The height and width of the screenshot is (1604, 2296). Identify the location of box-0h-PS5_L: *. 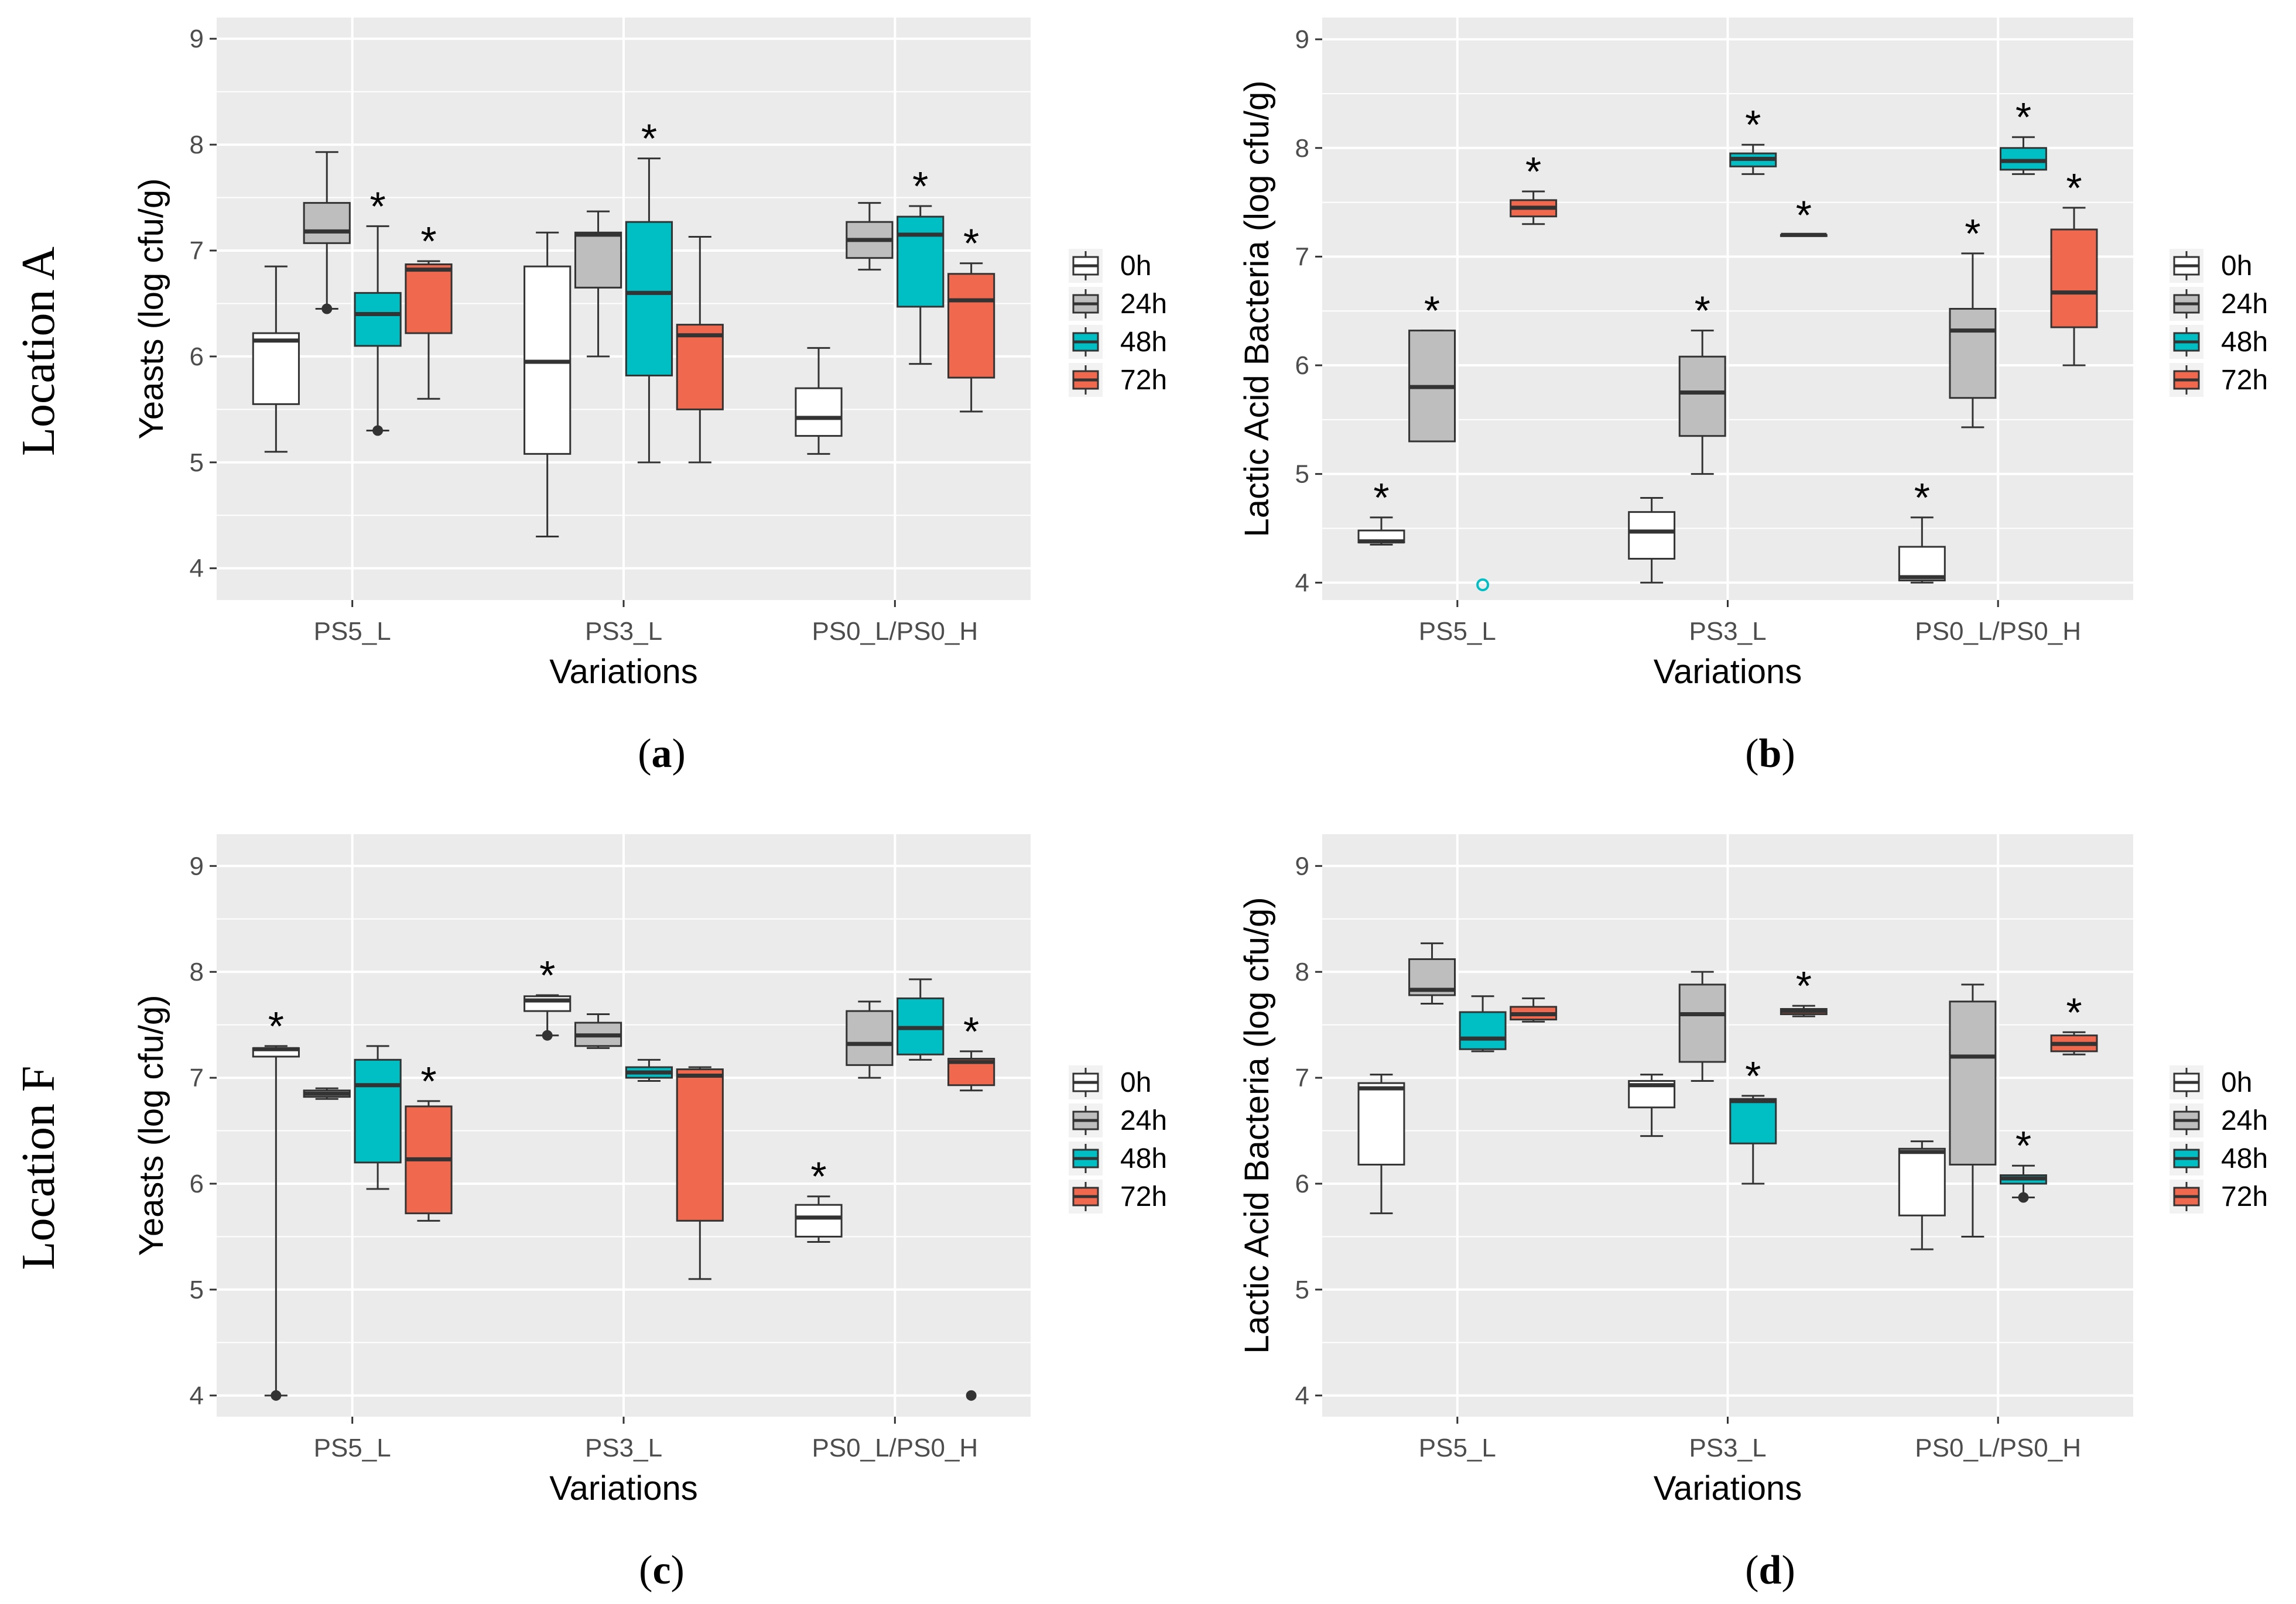
(1381, 510).